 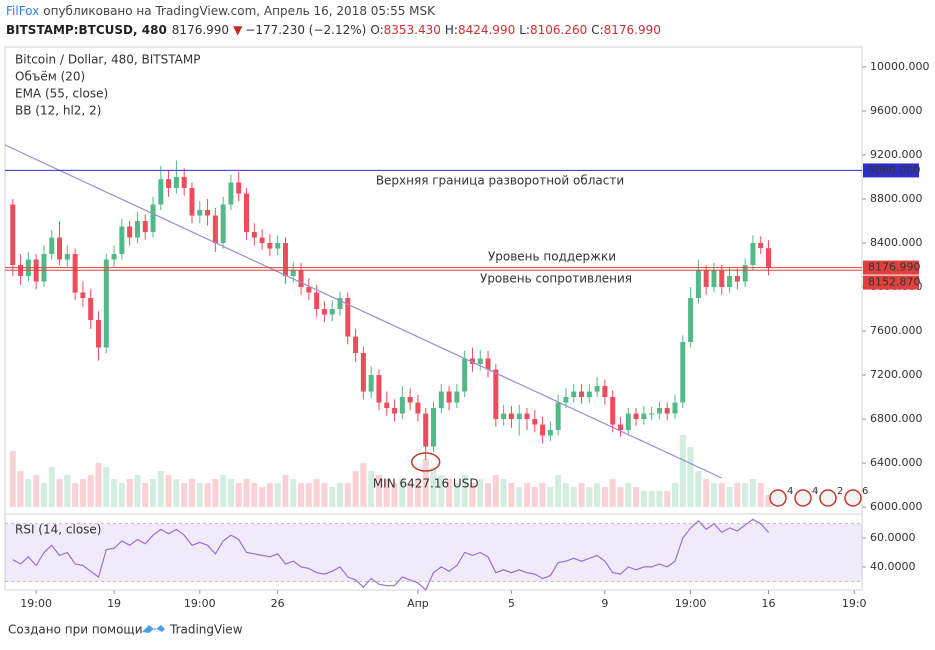 What do you see at coordinates (896, 110) in the screenshot?
I see `y-tick-label: 9600.000` at bounding box center [896, 110].